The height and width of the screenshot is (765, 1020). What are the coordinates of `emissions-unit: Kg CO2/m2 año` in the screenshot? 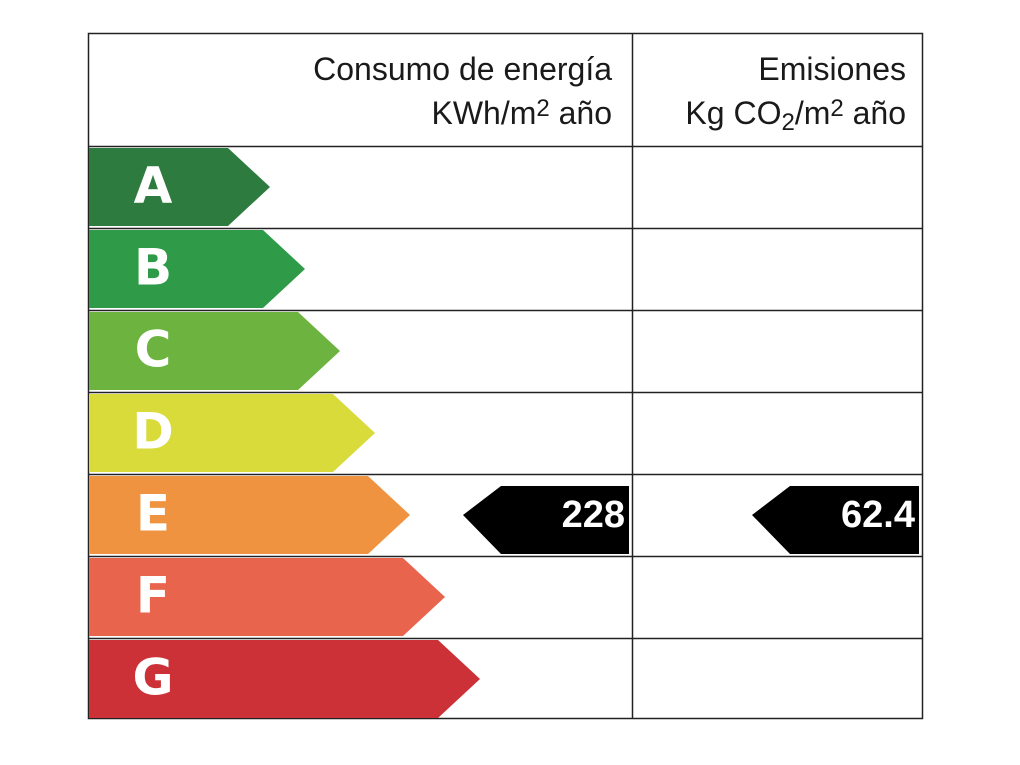 It's located at (795, 115).